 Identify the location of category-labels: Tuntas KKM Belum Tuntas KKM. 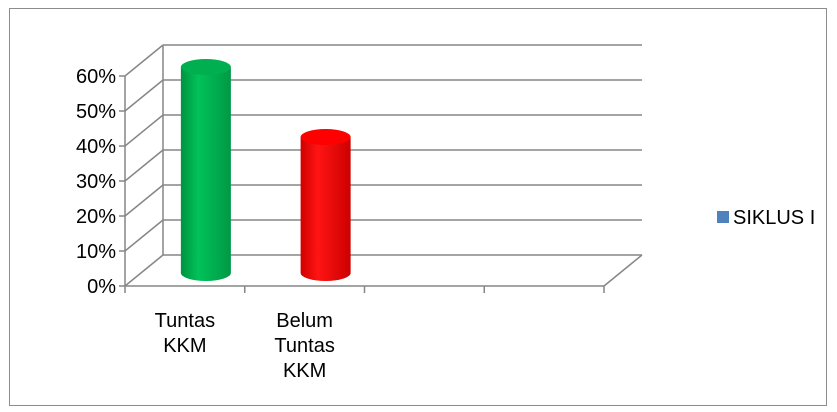
(245, 346).